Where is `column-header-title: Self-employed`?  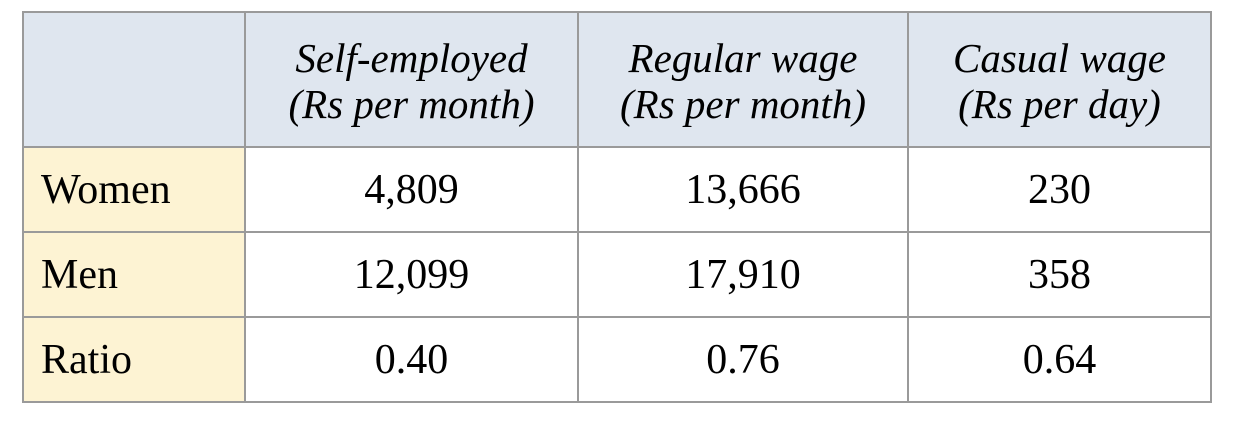 column-header-title: Self-employed is located at coordinates (411, 57).